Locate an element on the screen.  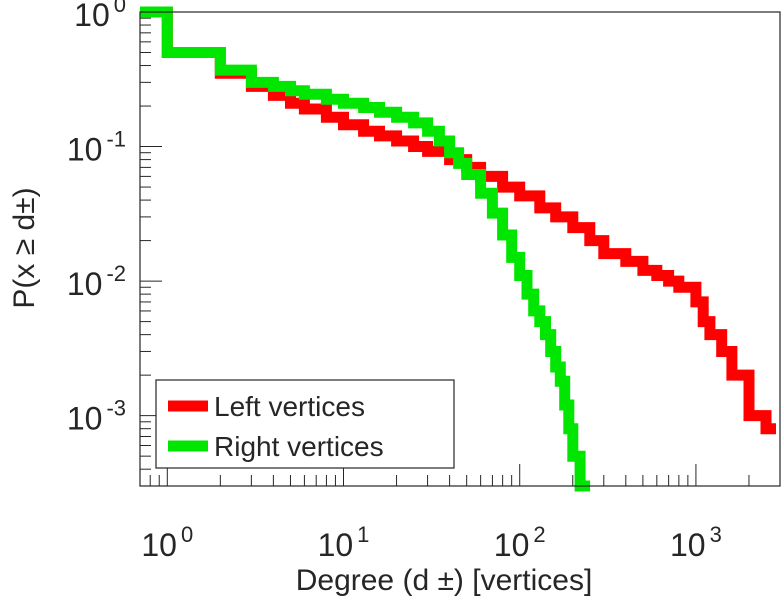
legend-box is located at coordinates (305, 424).